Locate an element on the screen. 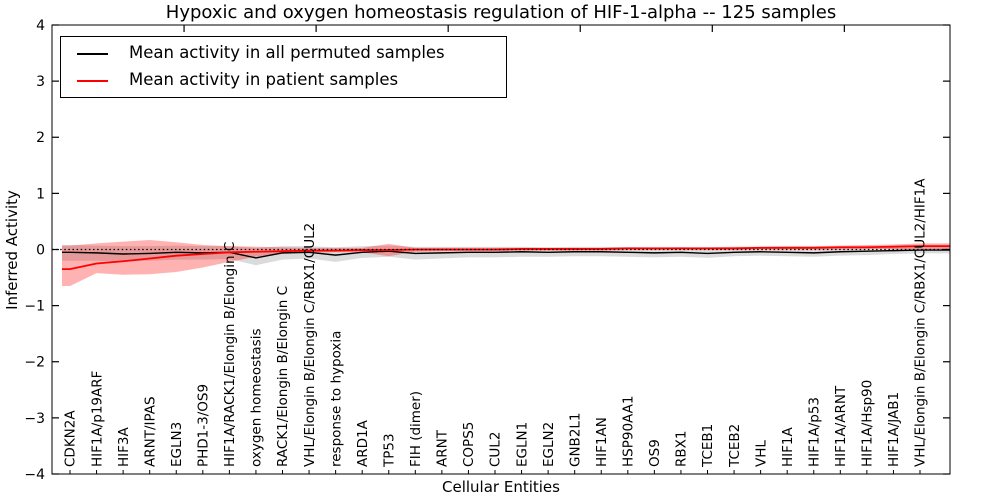 The height and width of the screenshot is (500, 1000). patient-line-swatch is located at coordinates (92, 80).